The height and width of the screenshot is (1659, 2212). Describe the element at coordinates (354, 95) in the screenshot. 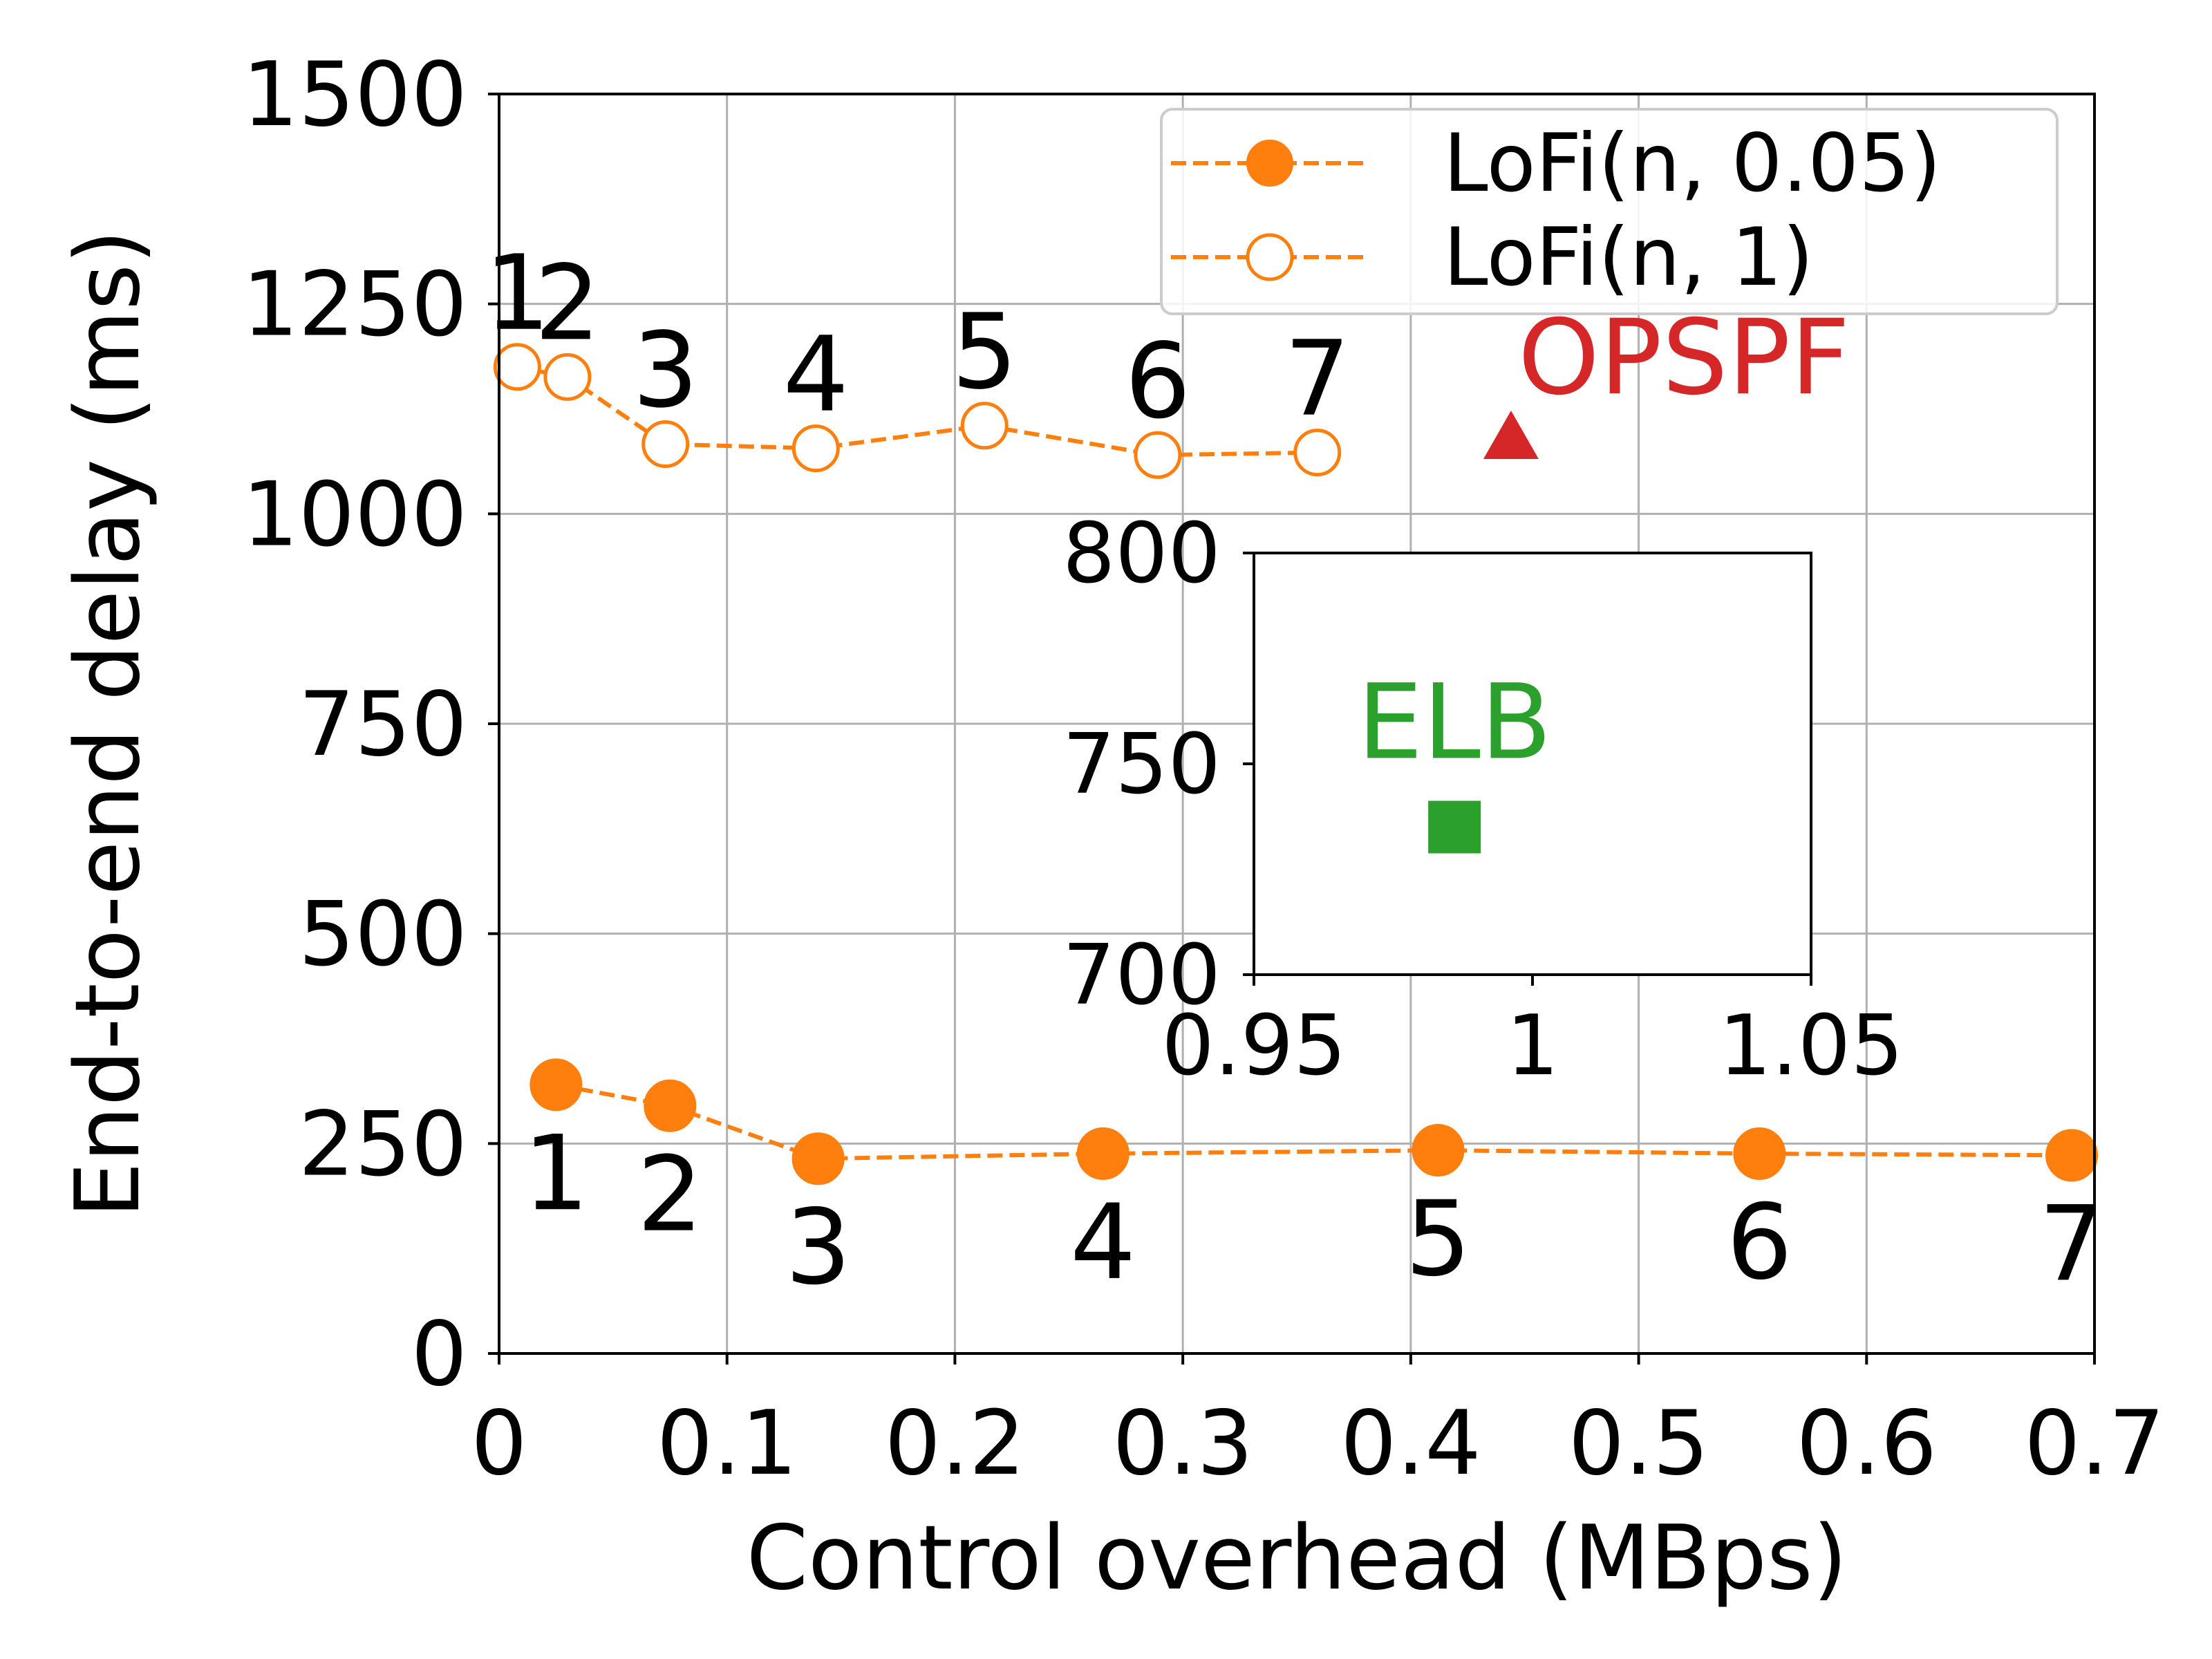

I see `y-tick-label: 1500` at that location.